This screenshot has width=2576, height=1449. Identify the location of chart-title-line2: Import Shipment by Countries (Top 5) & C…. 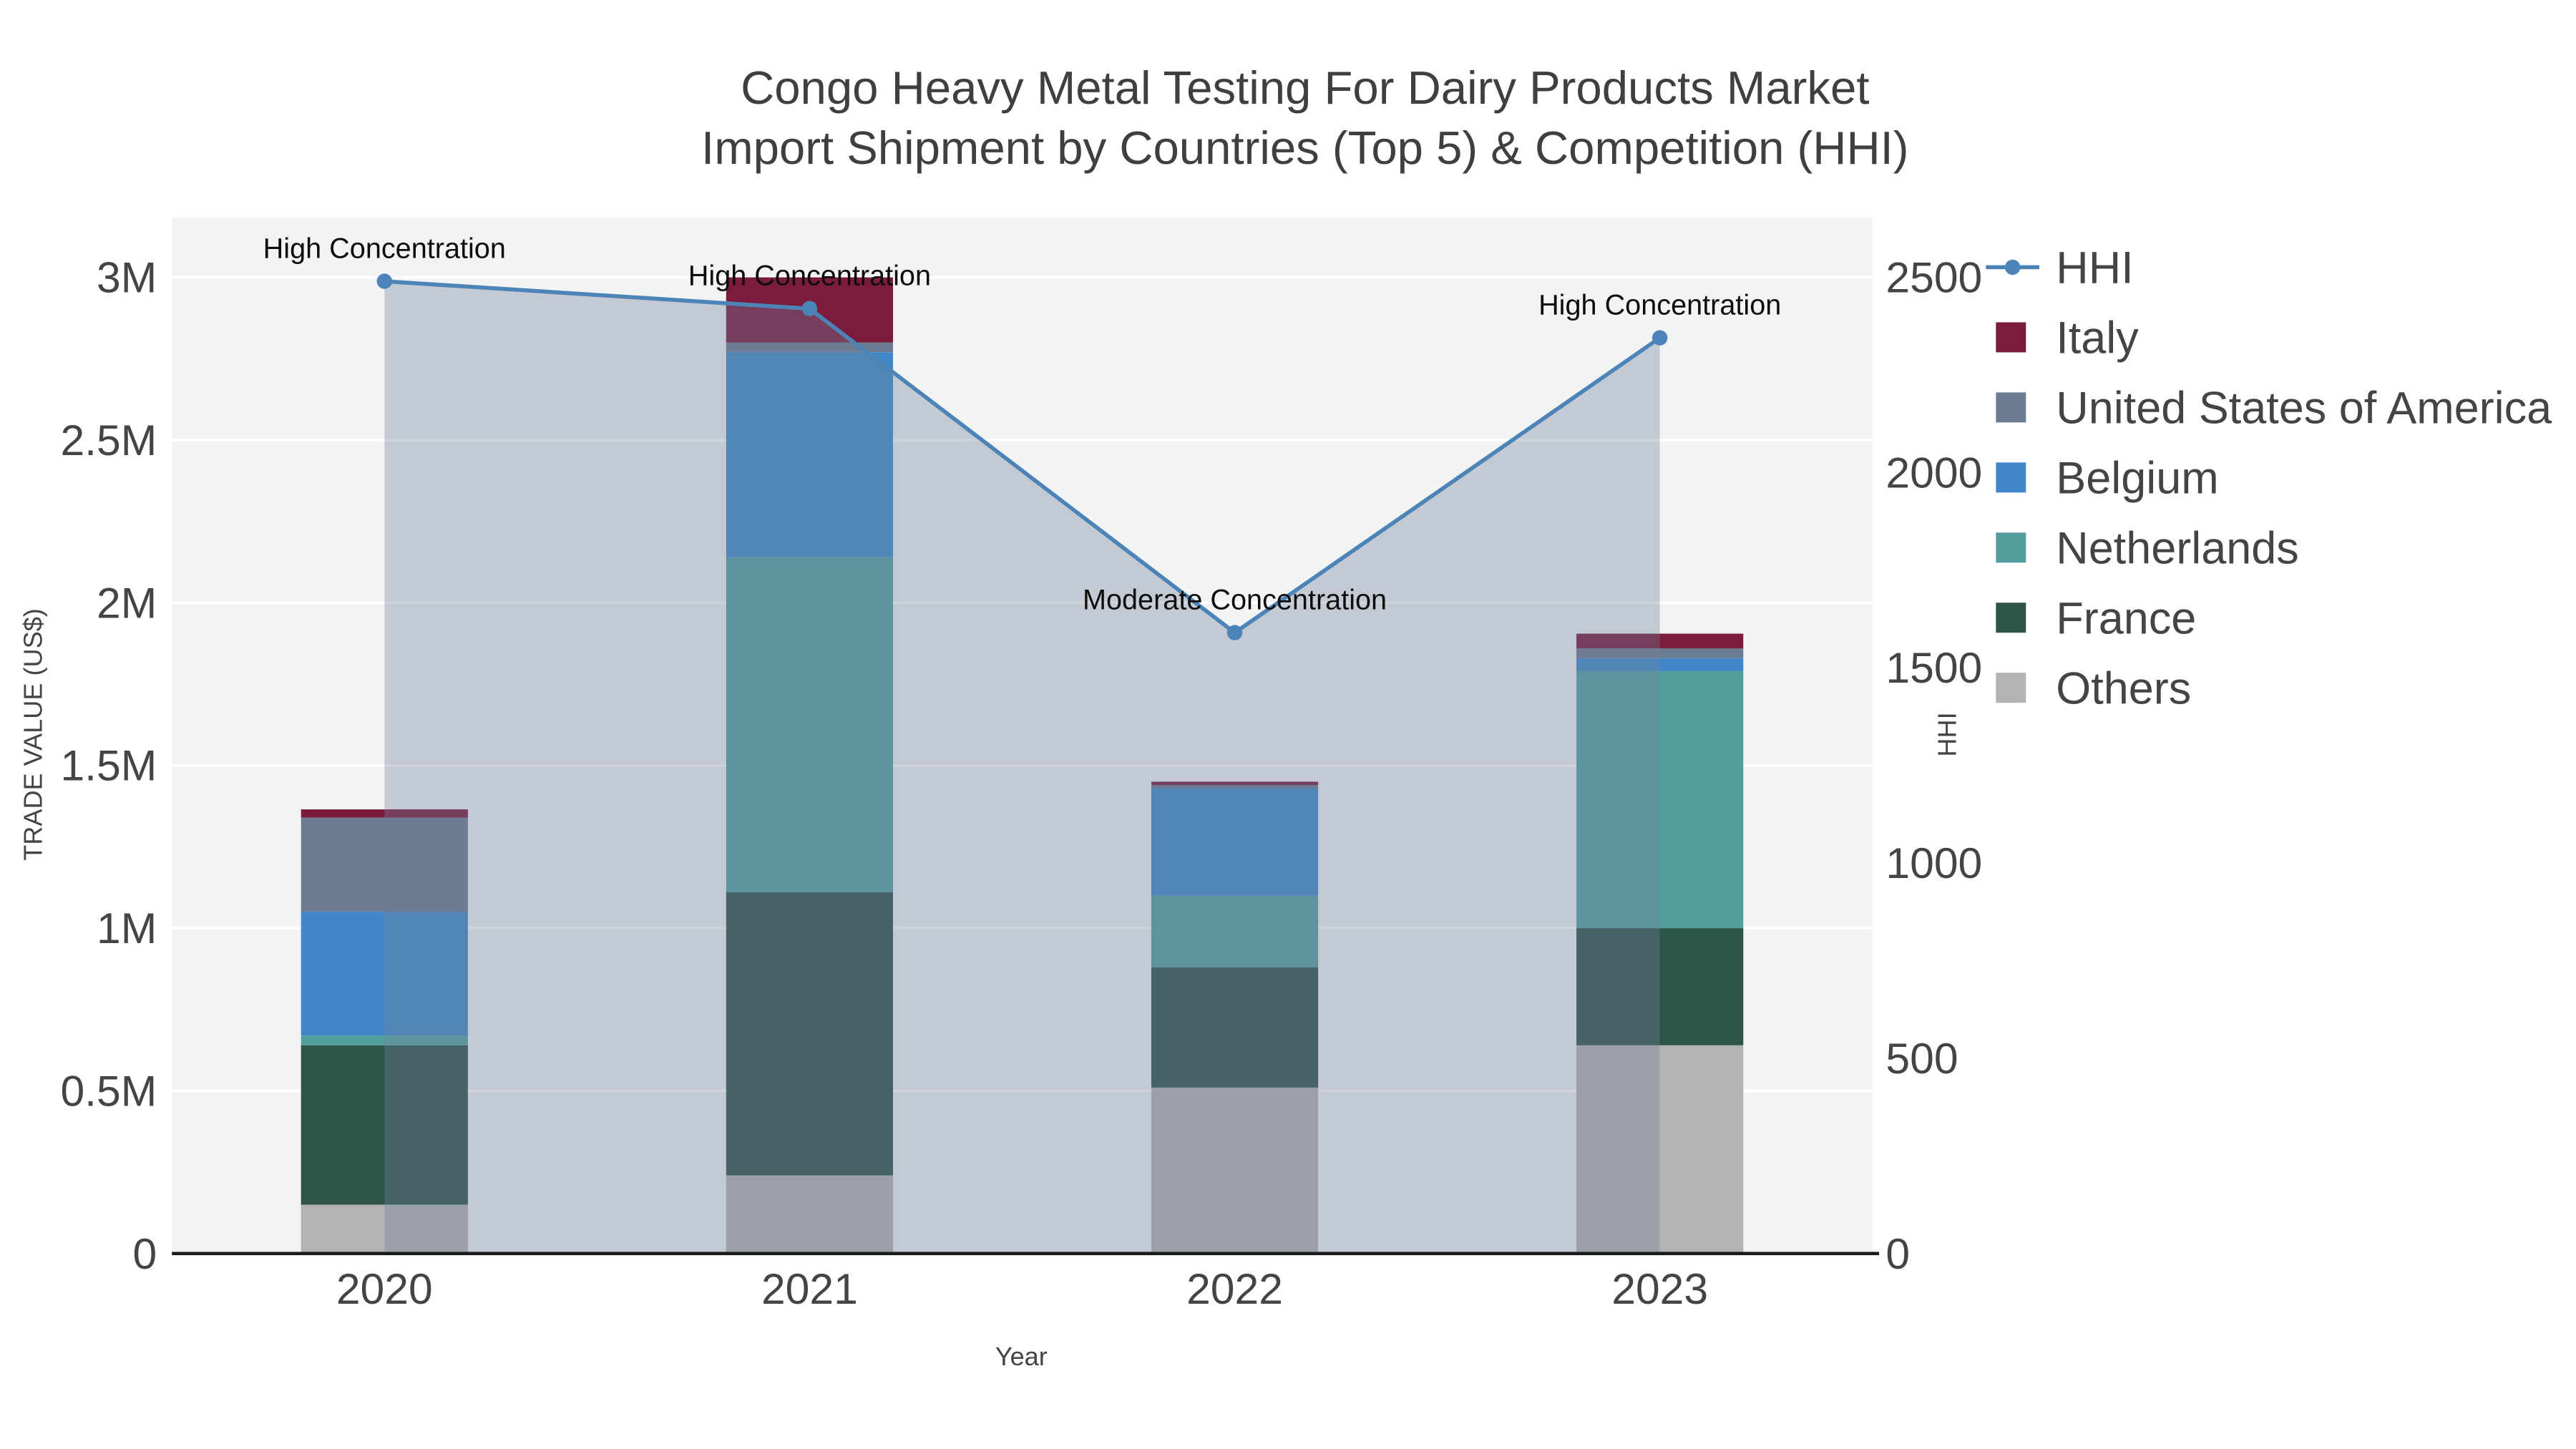
(1304, 148).